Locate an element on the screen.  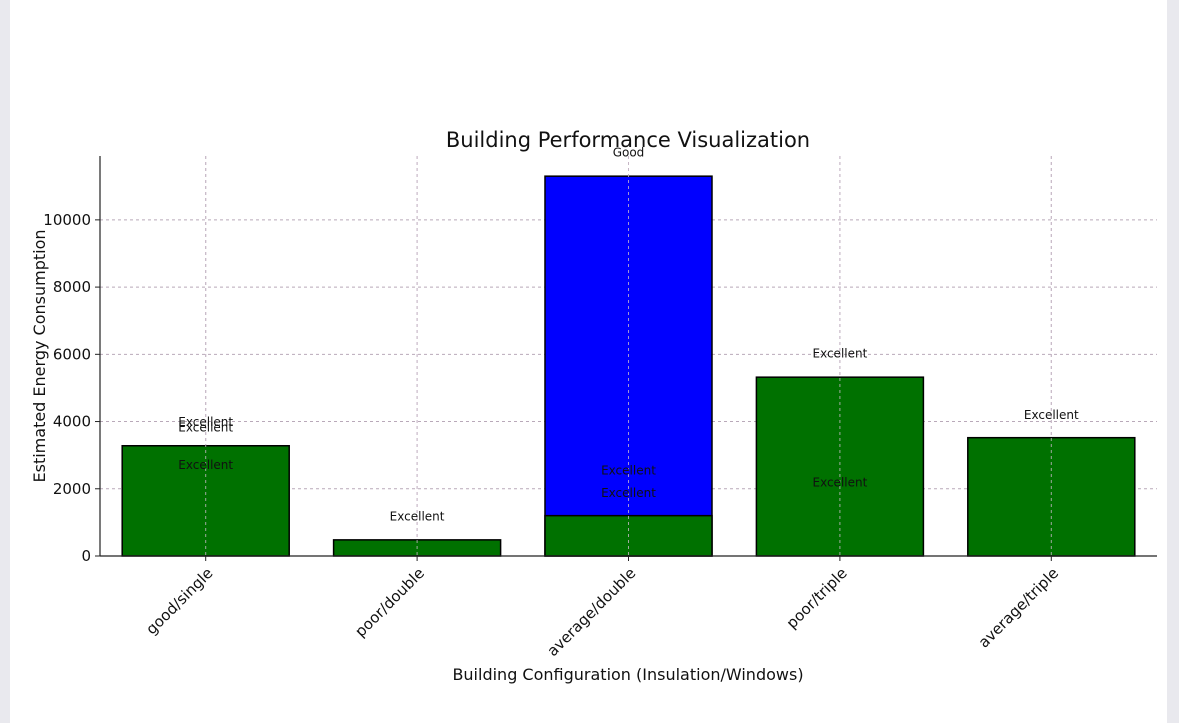
y-tick-label: 0 is located at coordinates (86, 556).